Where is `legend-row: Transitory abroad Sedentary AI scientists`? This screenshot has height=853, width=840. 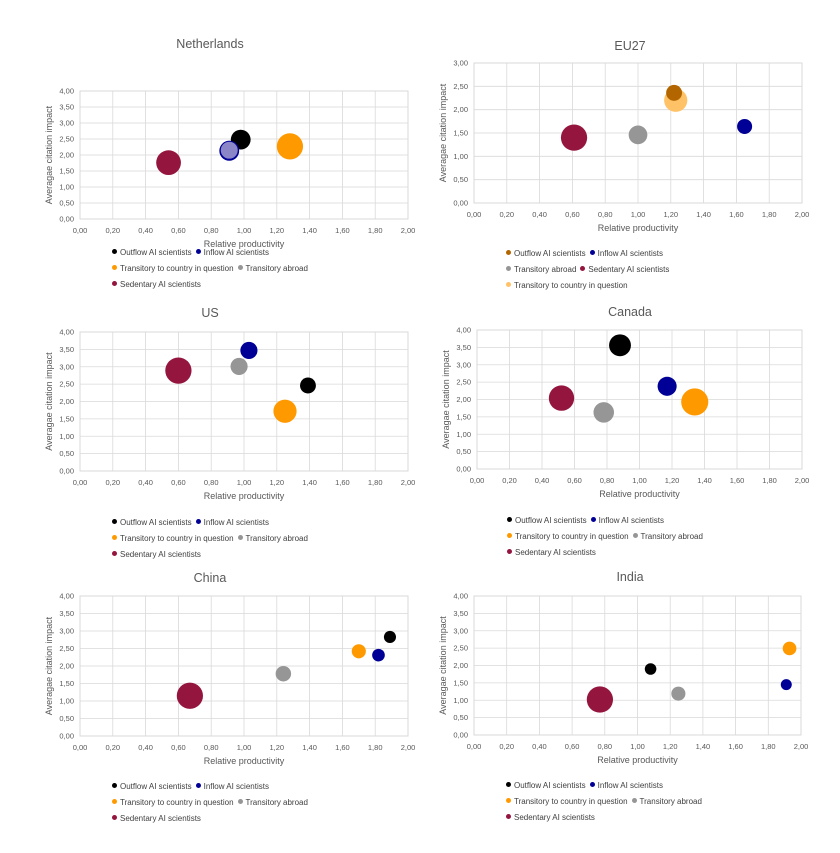
legend-row: Transitory abroad Sedentary AI scientists is located at coordinates (589, 269).